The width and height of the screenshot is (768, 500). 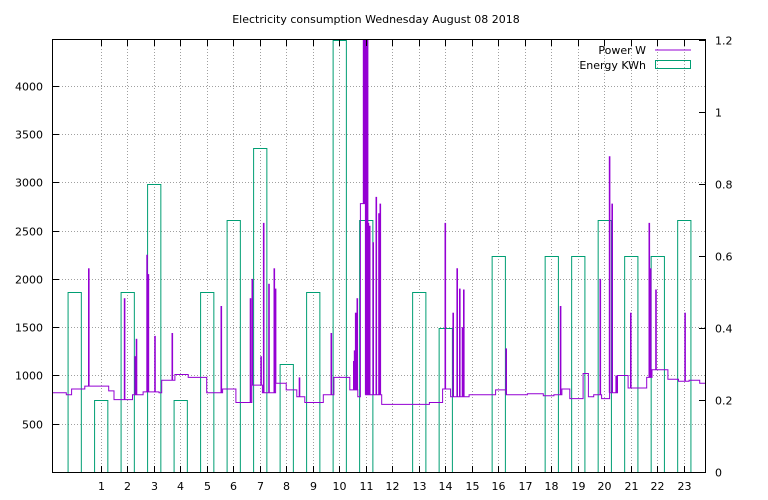 I want to click on x-tick-label: 11, so click(x=367, y=486).